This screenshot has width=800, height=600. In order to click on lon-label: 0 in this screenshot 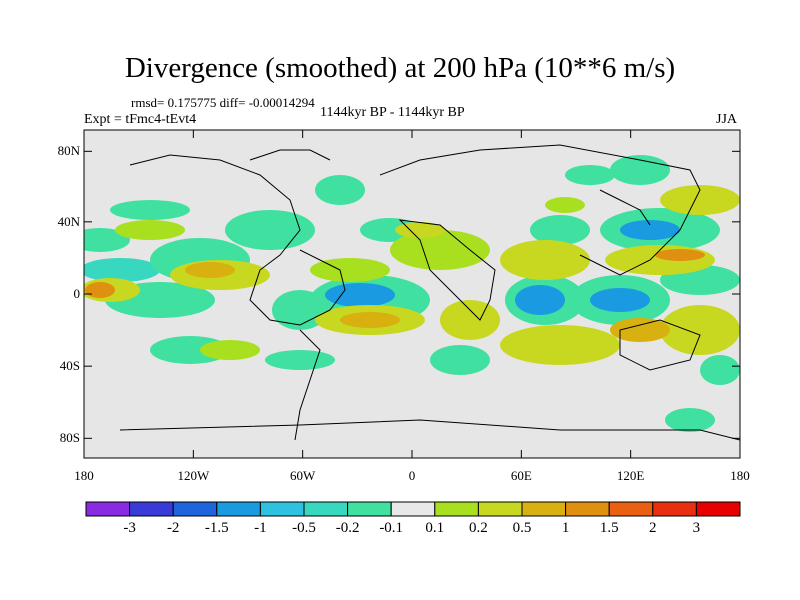, I will do `click(412, 475)`.